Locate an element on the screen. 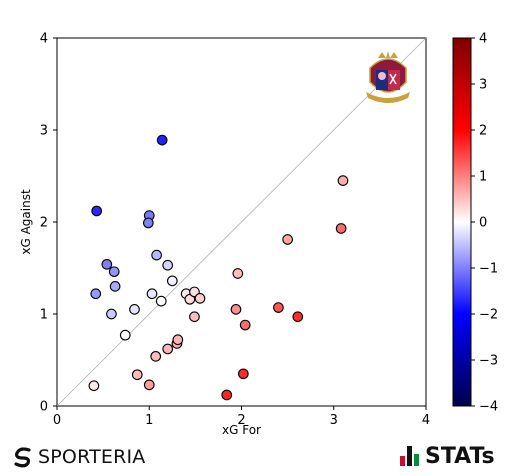  colorbar-tick-label: −4 is located at coordinates (488, 407).